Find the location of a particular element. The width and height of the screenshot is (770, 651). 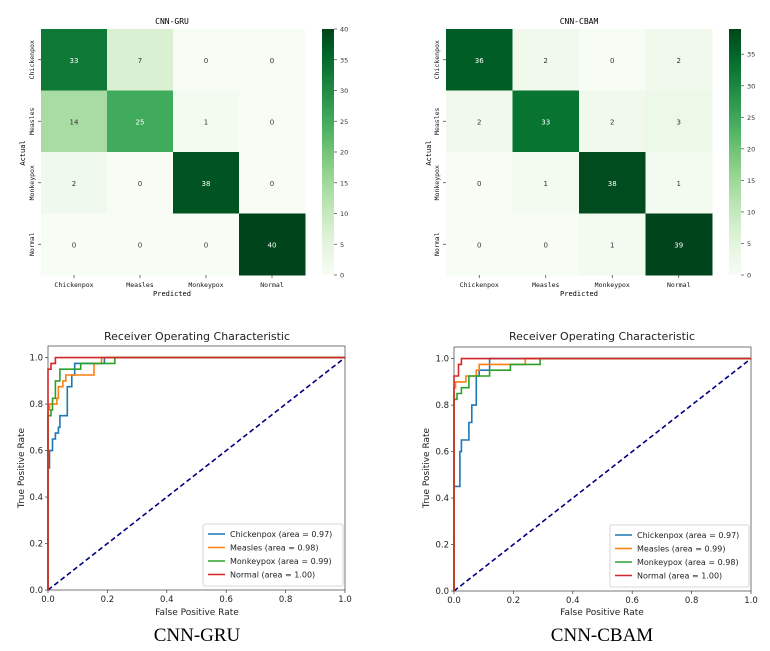

y-tick-label: 0.6 is located at coordinates (442, 453).